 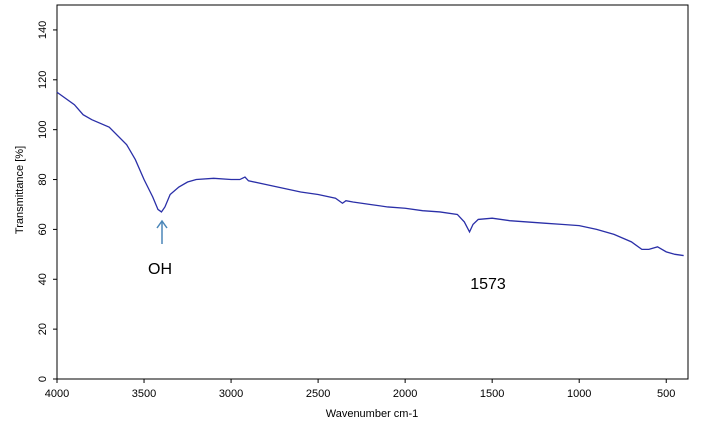 What do you see at coordinates (43, 30) in the screenshot?
I see `y-tick-label: 140` at bounding box center [43, 30].